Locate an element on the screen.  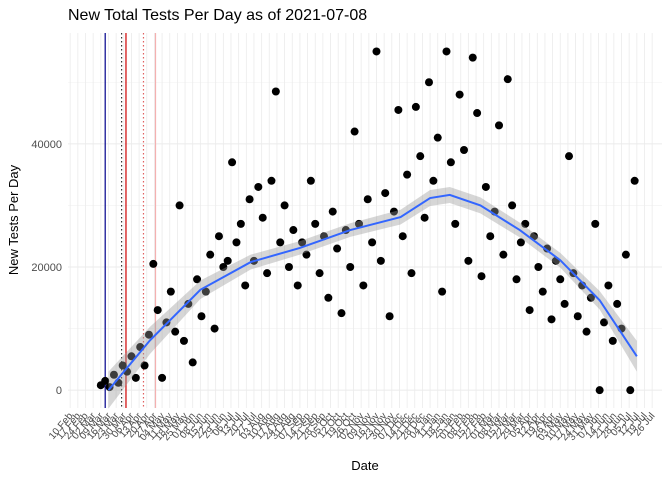
y-axis-label: New Tests Per Day is located at coordinates (13, 219).